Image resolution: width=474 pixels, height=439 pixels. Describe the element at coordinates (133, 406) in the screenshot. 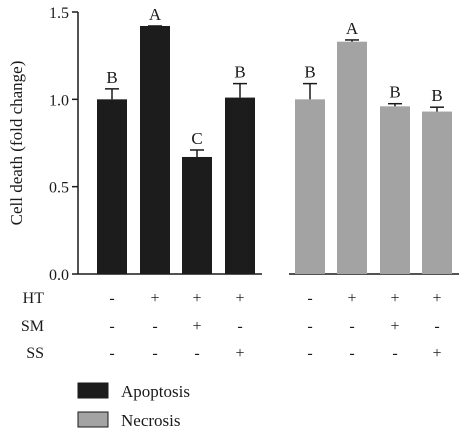

I see `legend: Apoptosis Necrosis` at that location.